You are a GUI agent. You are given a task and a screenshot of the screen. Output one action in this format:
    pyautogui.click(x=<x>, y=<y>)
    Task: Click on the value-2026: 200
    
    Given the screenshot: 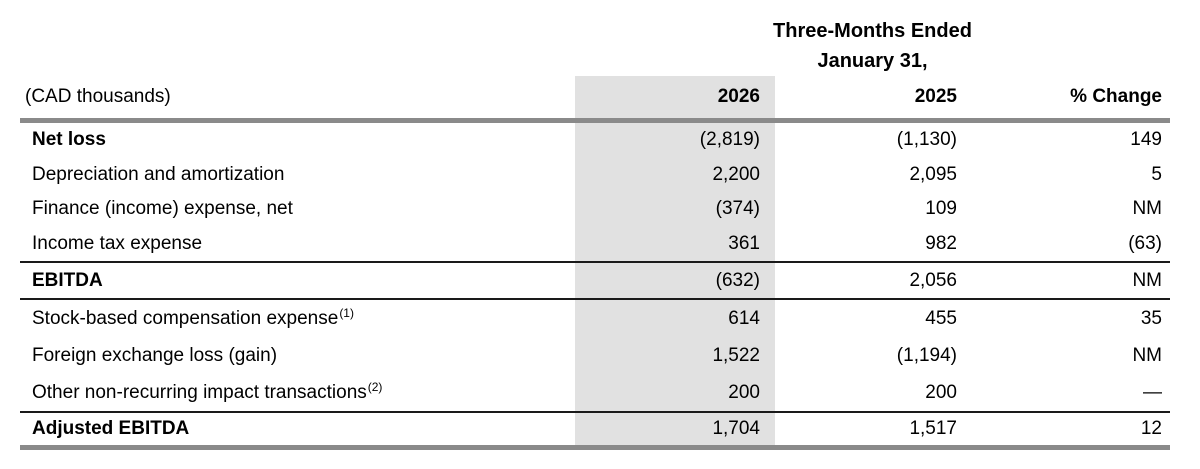 What is the action you would take?
    pyautogui.click(x=675, y=392)
    